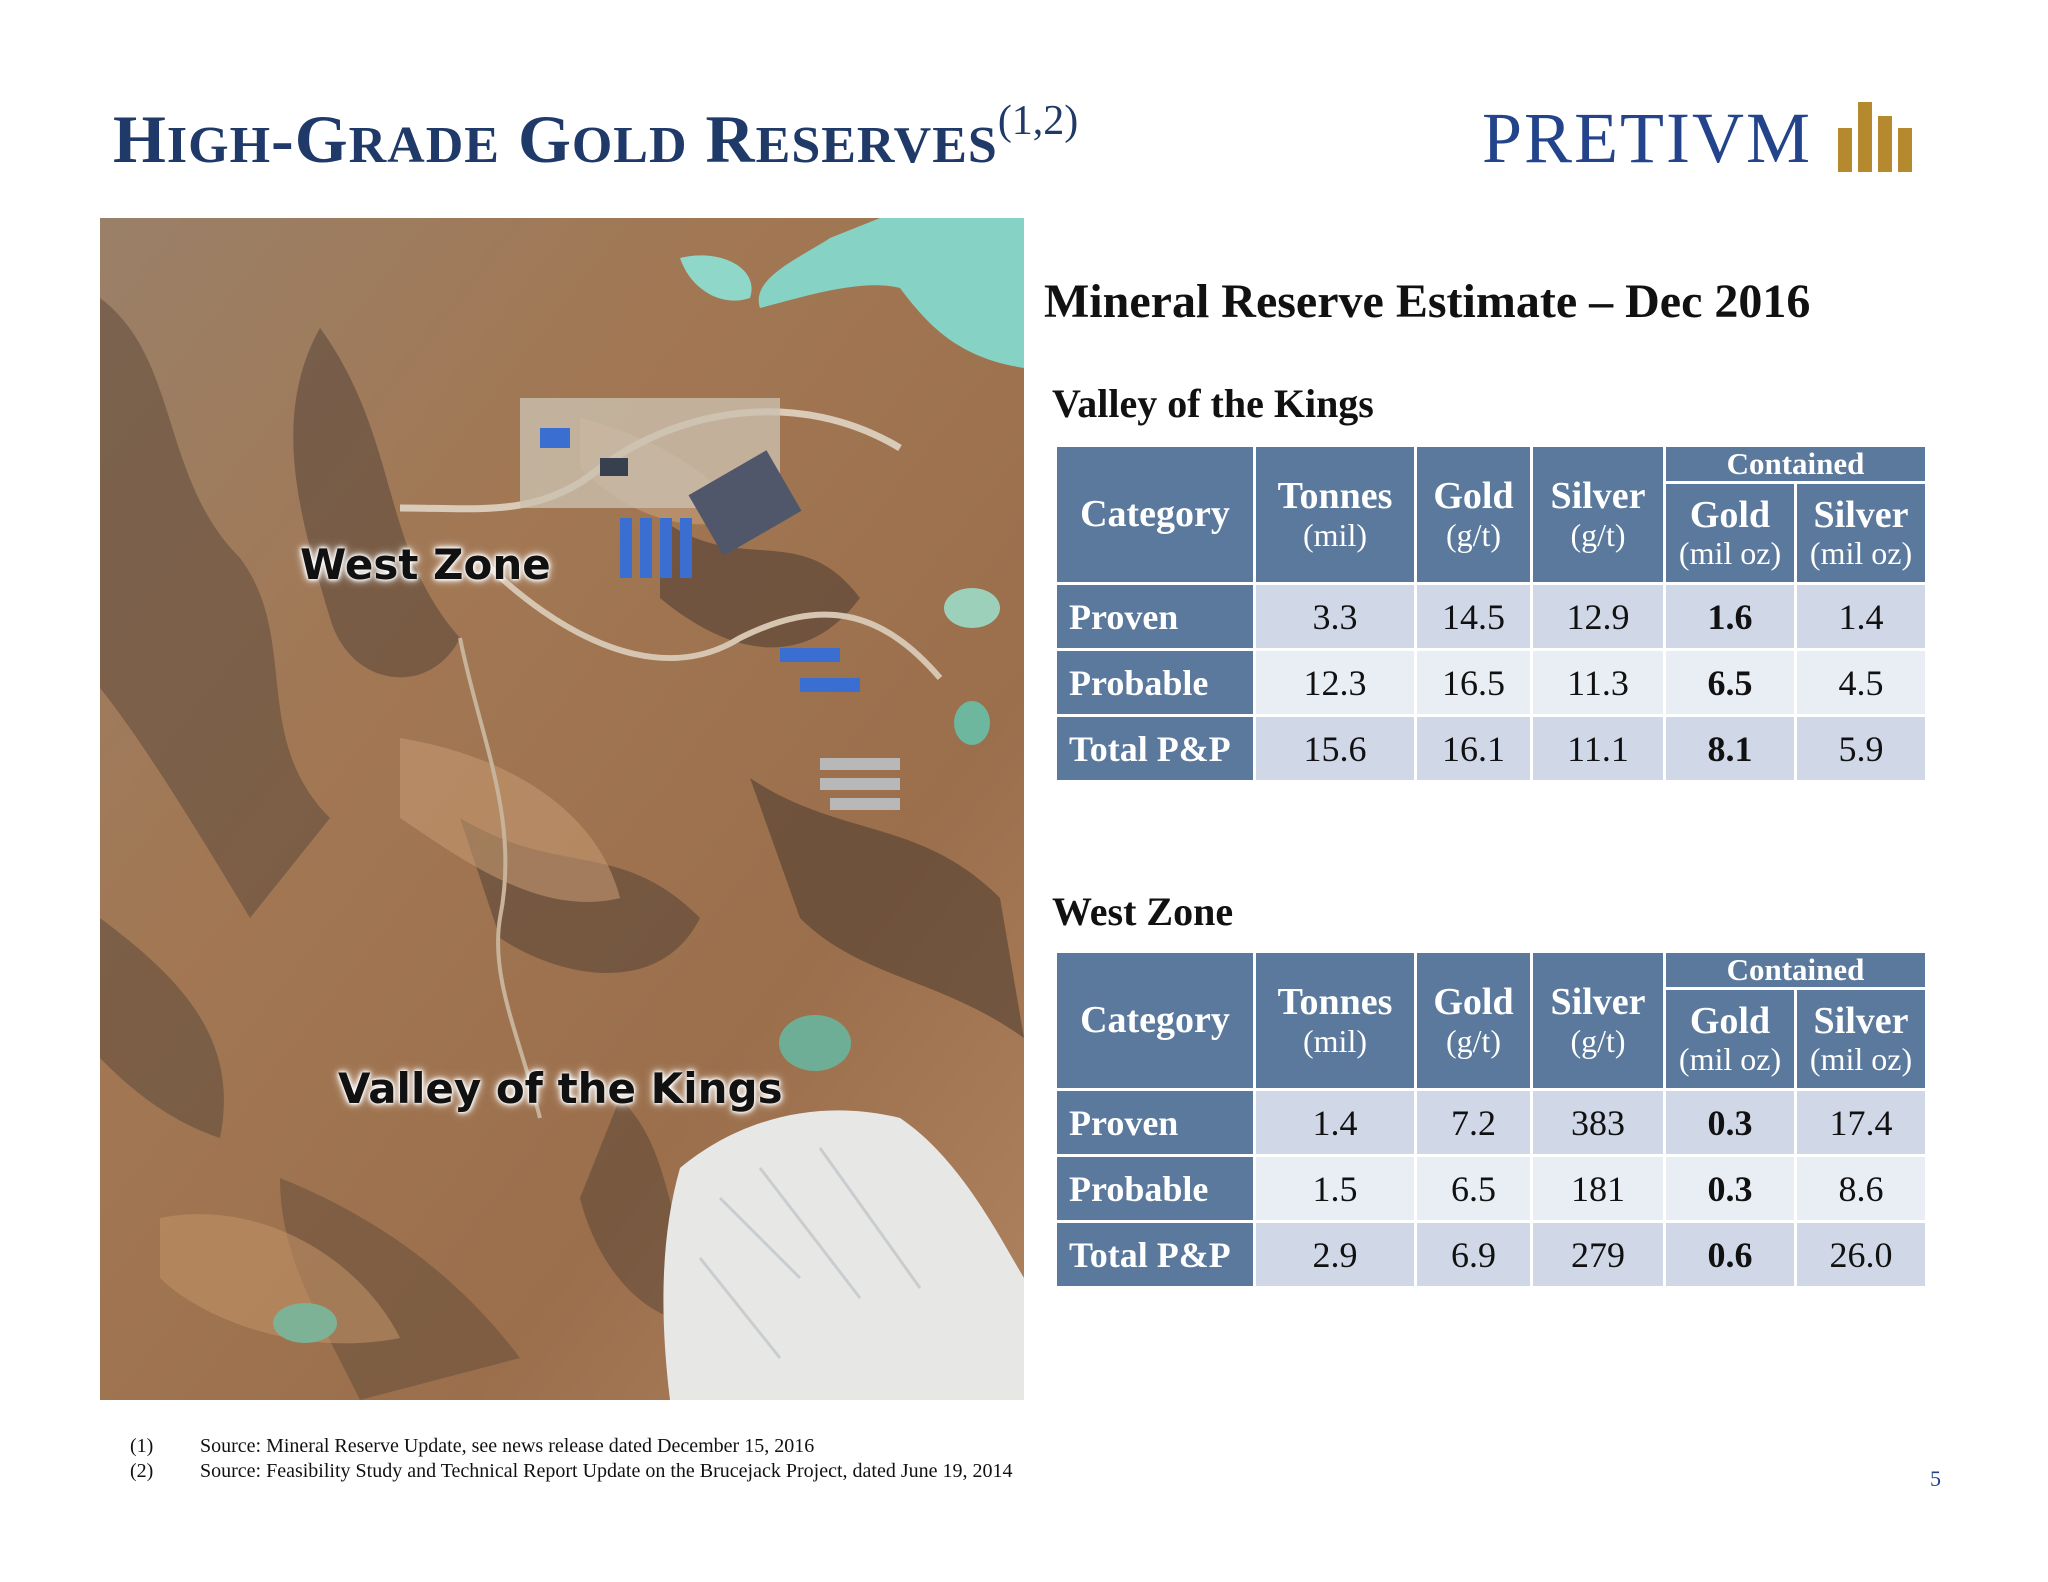 This screenshot has width=2048, height=1582. What do you see at coordinates (1598, 617) in the screenshot?
I see `cell-silver-grade: 12.9` at bounding box center [1598, 617].